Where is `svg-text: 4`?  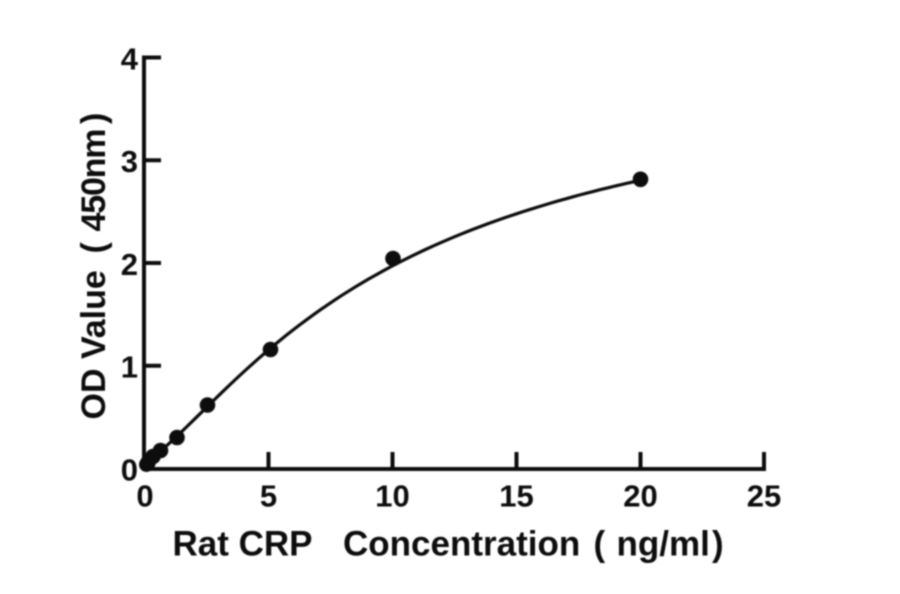
svg-text: 4 is located at coordinates (130, 58).